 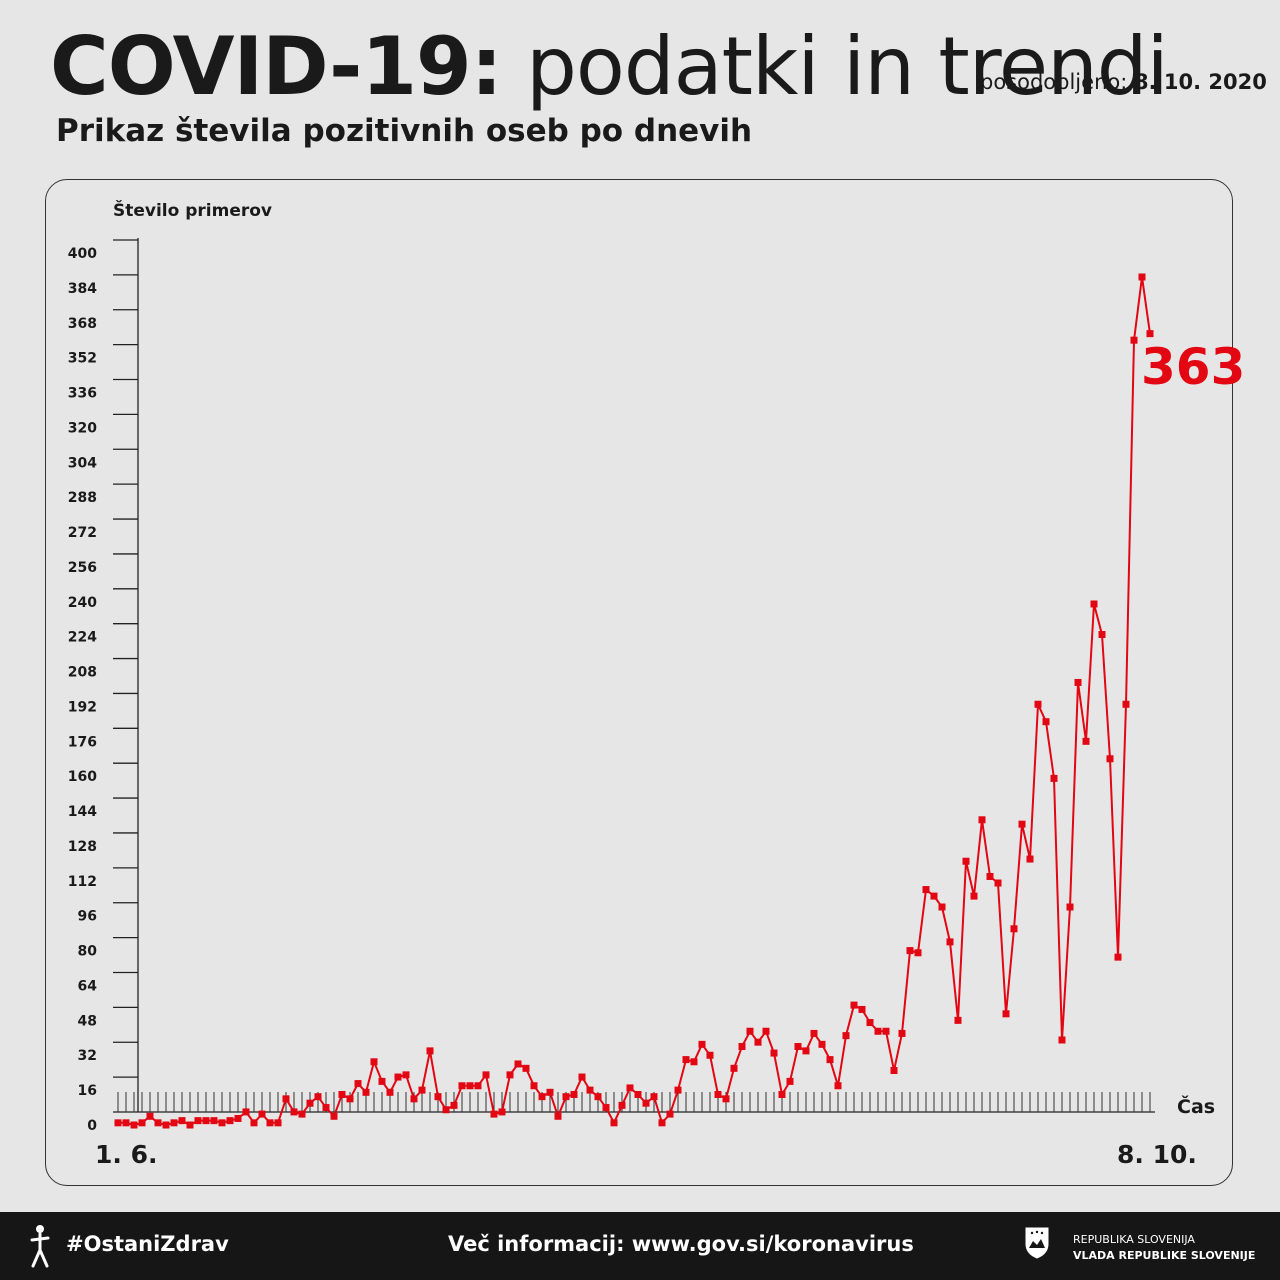 I want to click on gov-line-2: VLADA REPUBLIKE SLOVENIJE, so click(x=1164, y=1255).